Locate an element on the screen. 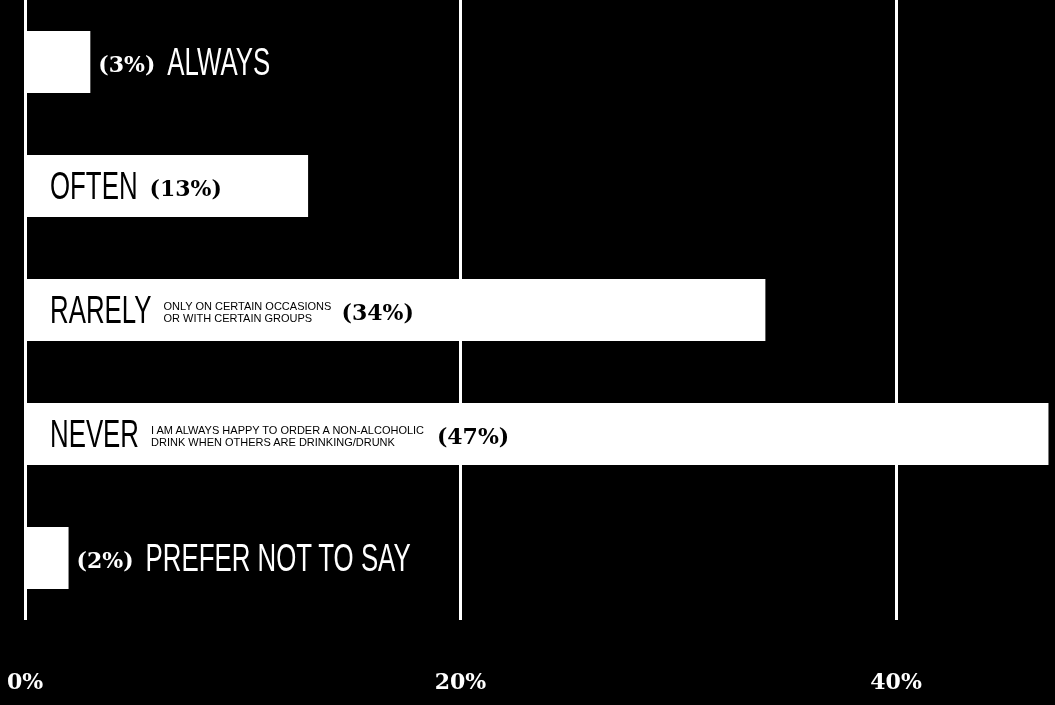 This screenshot has height=705, width=1055. y-tick-label: NEVER is located at coordinates (94, 434).